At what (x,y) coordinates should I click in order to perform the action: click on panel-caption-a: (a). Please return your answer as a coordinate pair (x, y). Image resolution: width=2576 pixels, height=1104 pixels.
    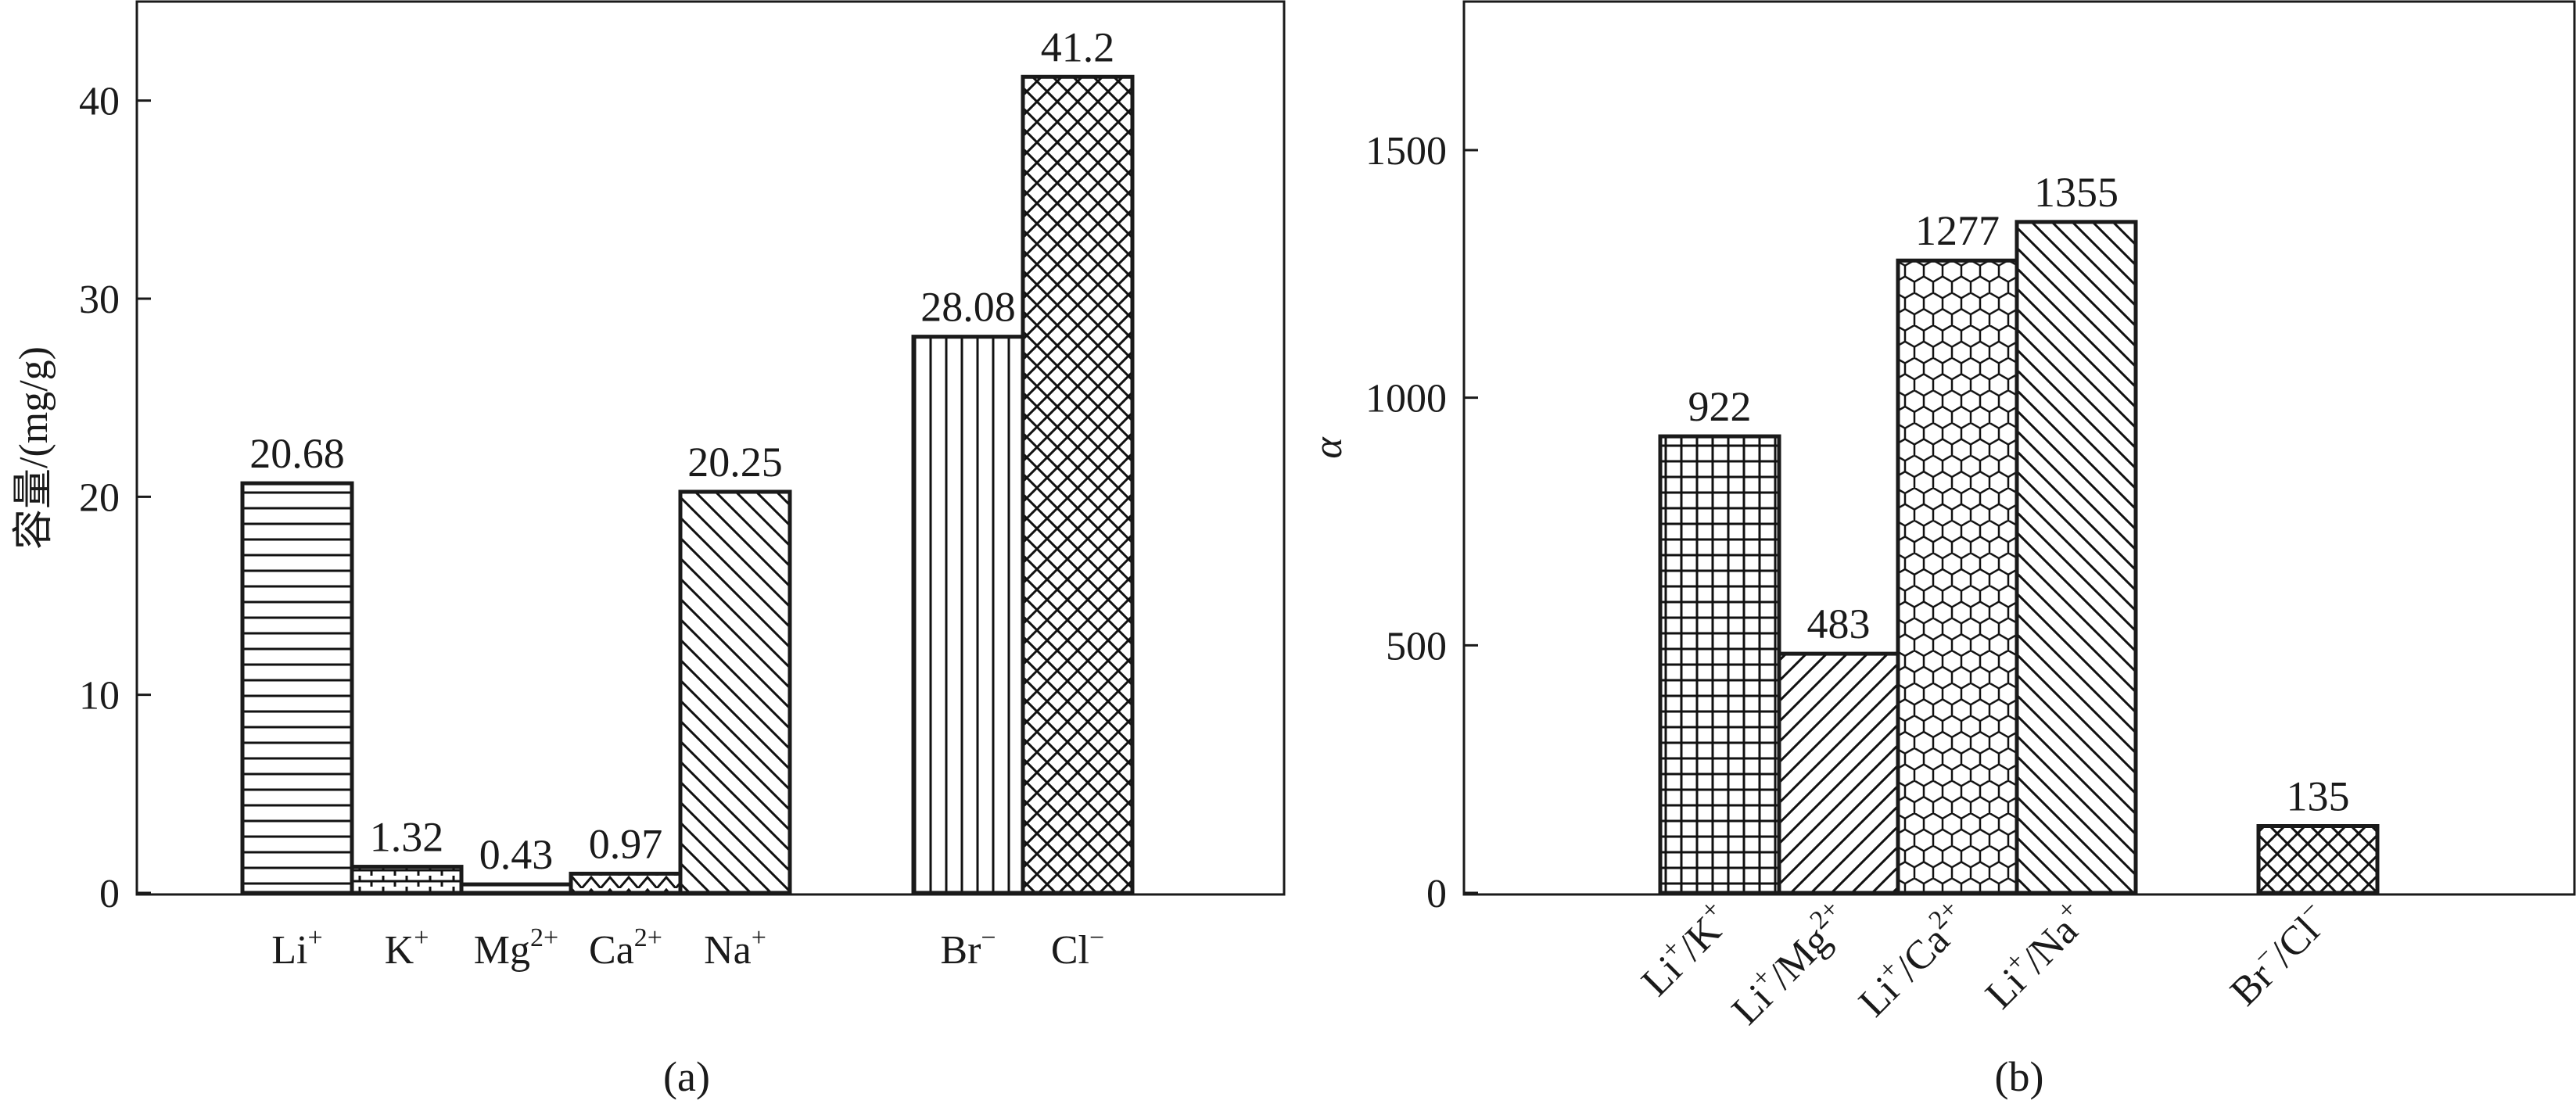
    Looking at the image, I should click on (686, 1076).